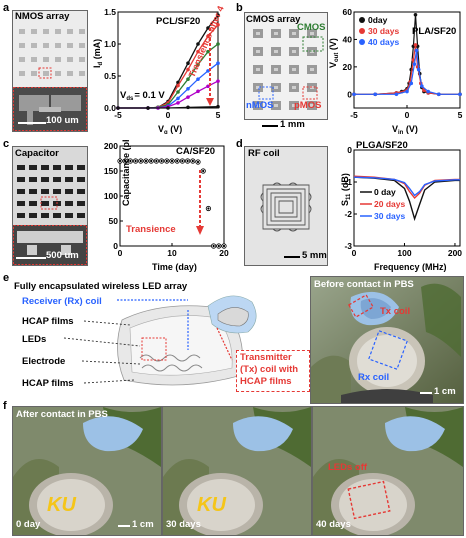  I want to click on panel-label-d: d, so click(239, 144).